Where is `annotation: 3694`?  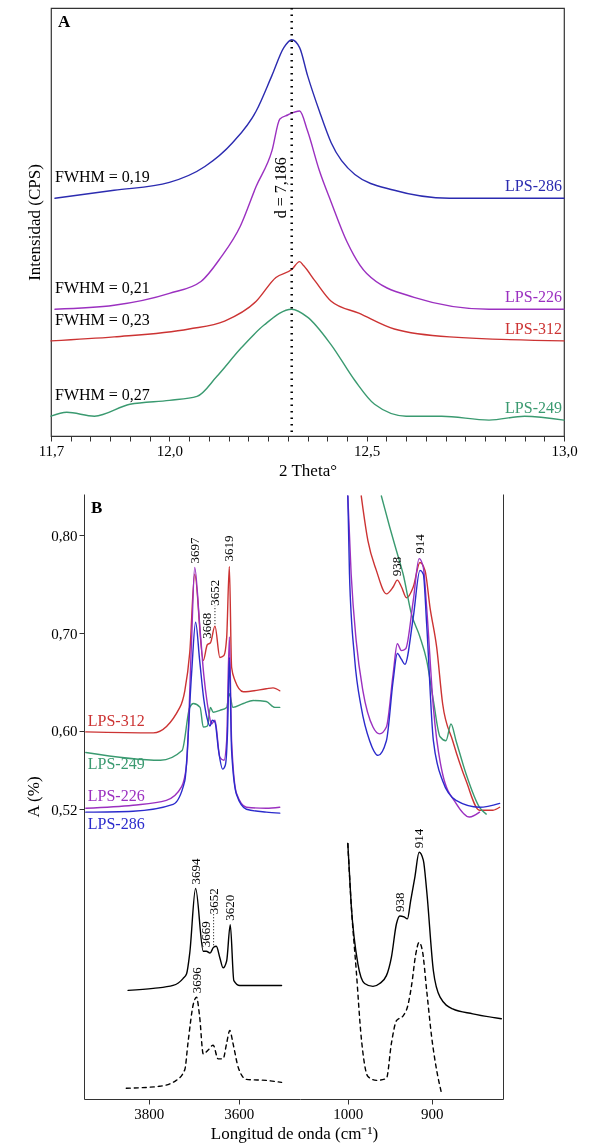 annotation: 3694 is located at coordinates (195, 871).